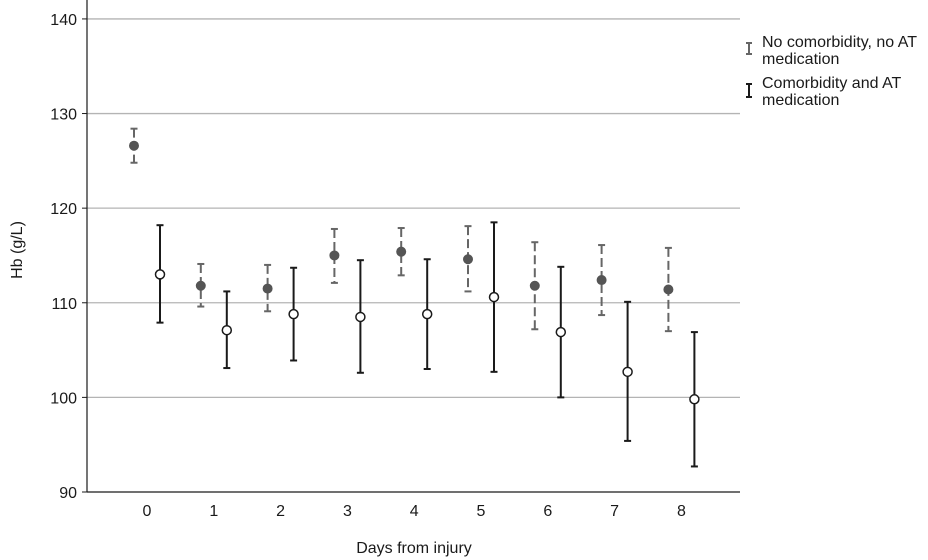  What do you see at coordinates (749, 48) in the screenshot?
I see `legend-swatch-dashed-errorbar` at bounding box center [749, 48].